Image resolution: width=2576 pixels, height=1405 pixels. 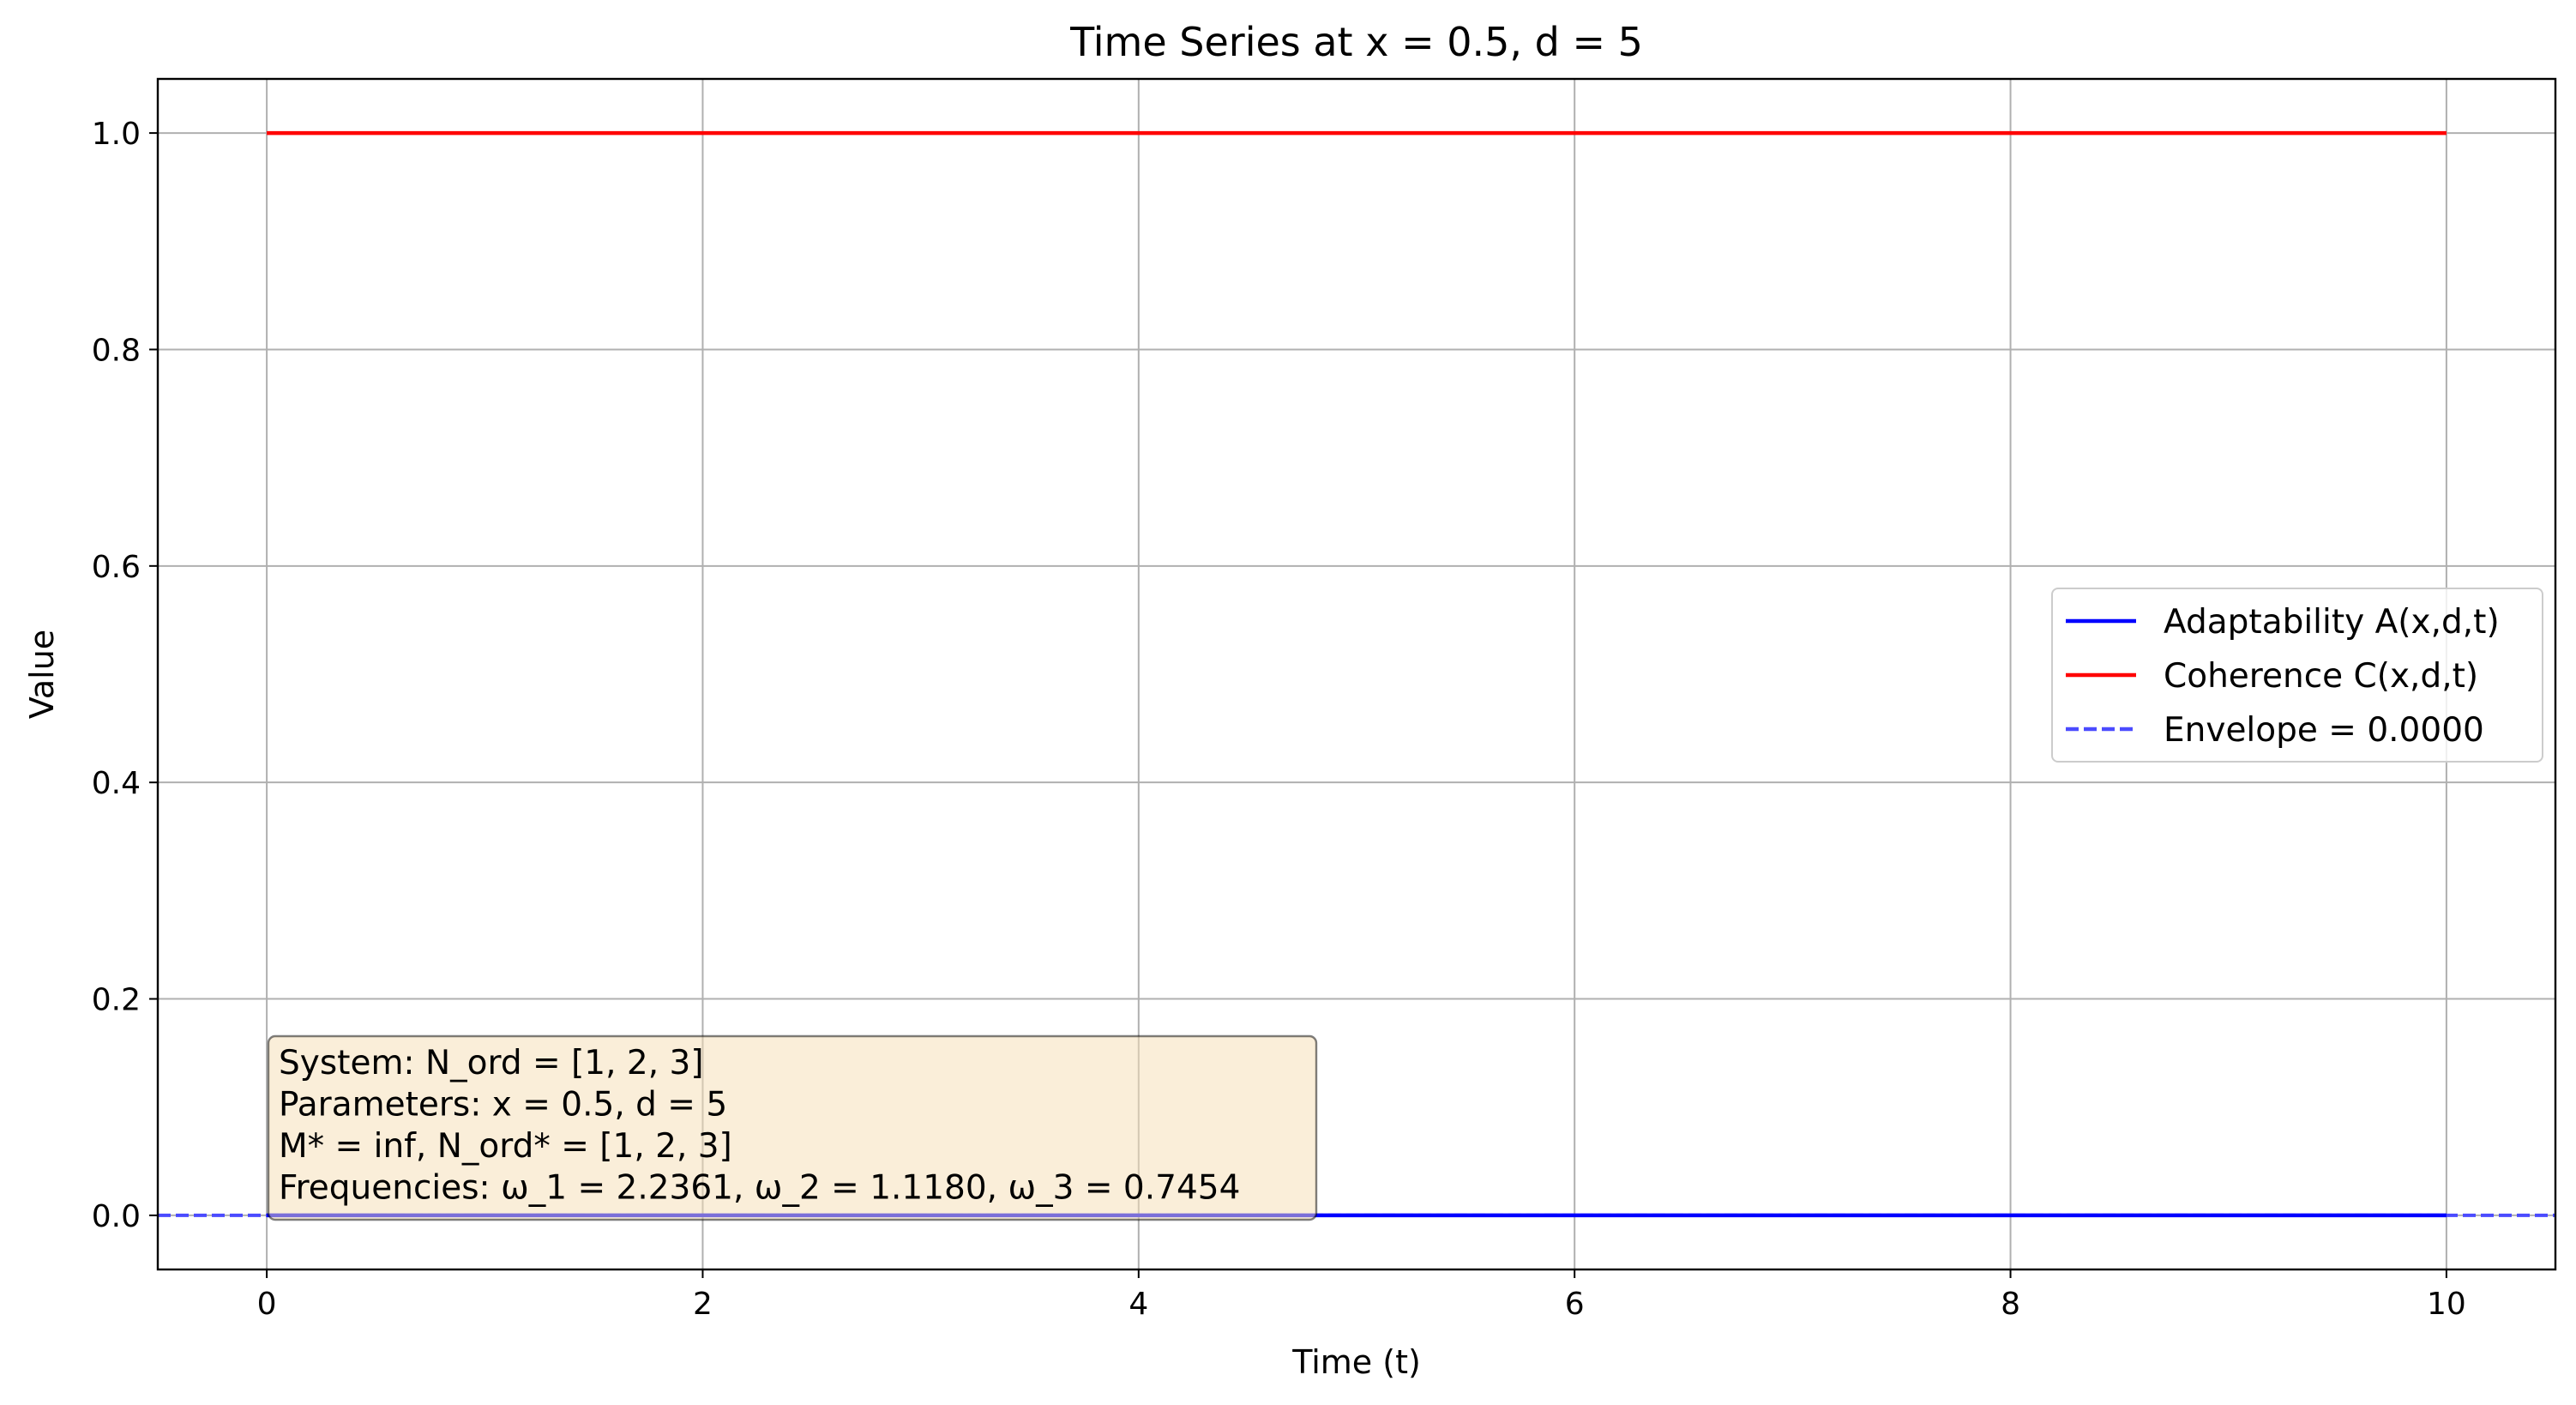 What do you see at coordinates (117, 134) in the screenshot?
I see `y-tick-label: 1.0` at bounding box center [117, 134].